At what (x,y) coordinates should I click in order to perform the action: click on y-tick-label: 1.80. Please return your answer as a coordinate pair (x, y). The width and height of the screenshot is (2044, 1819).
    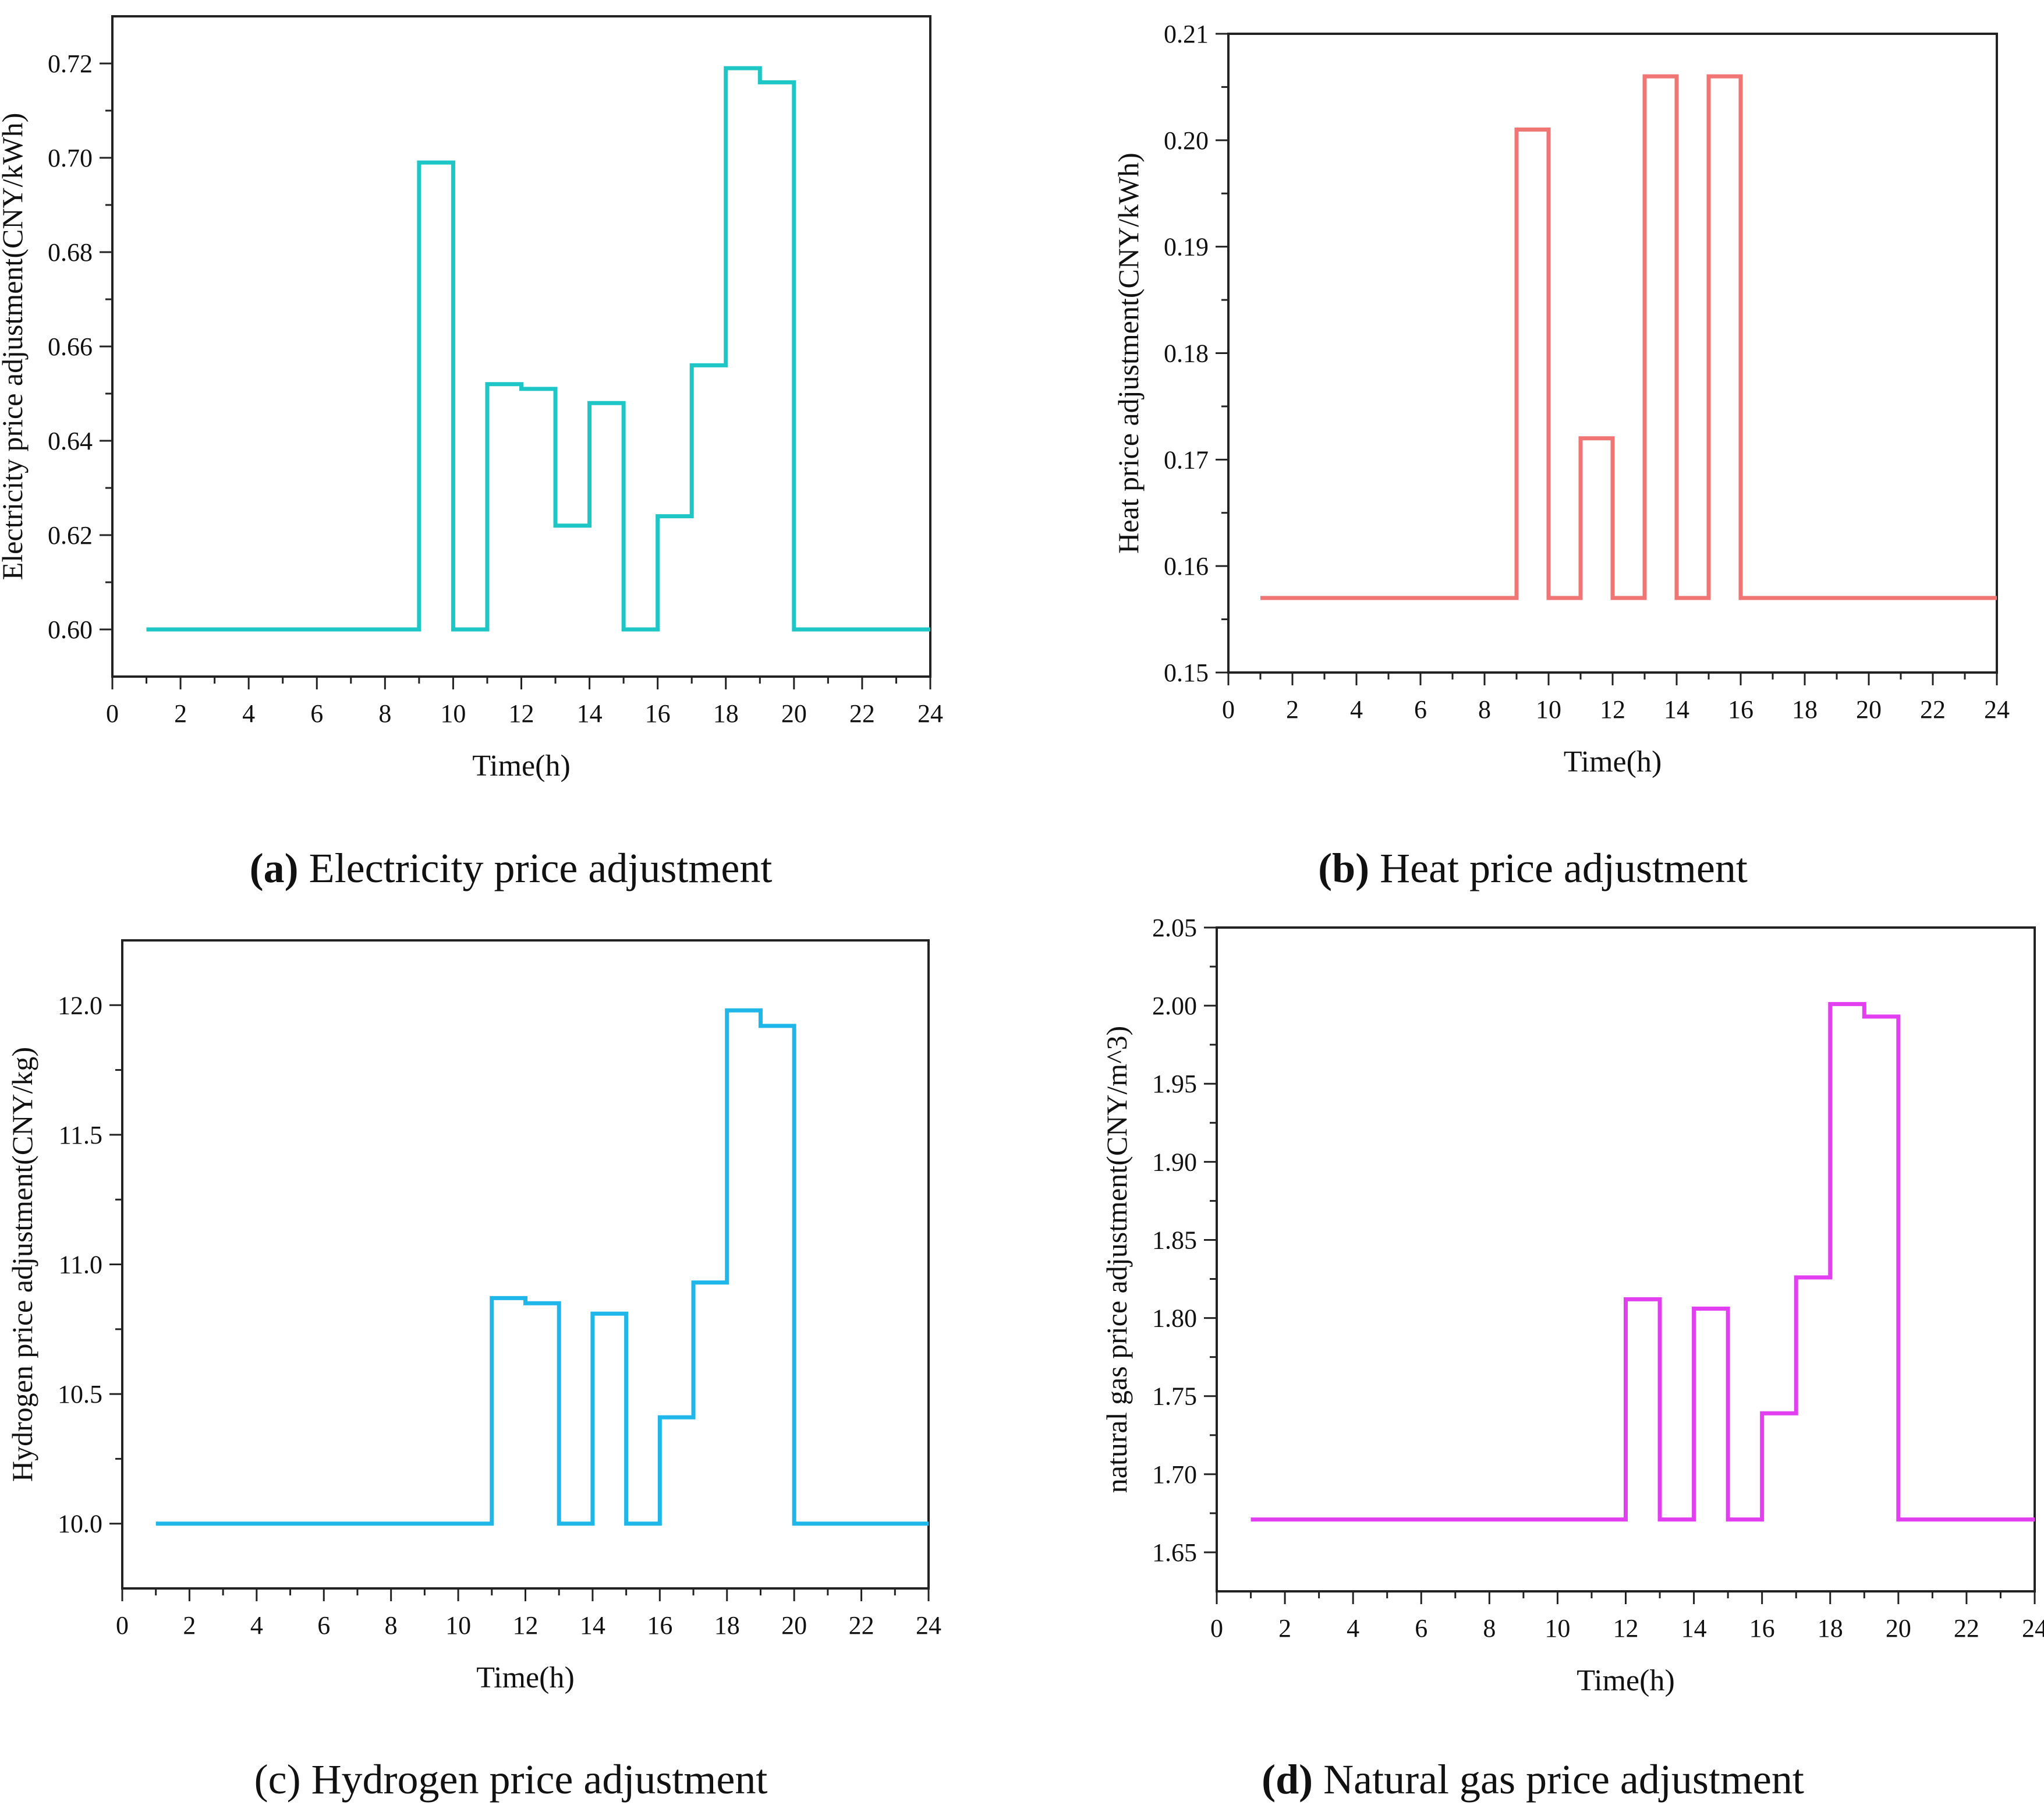
    Looking at the image, I should click on (1174, 1319).